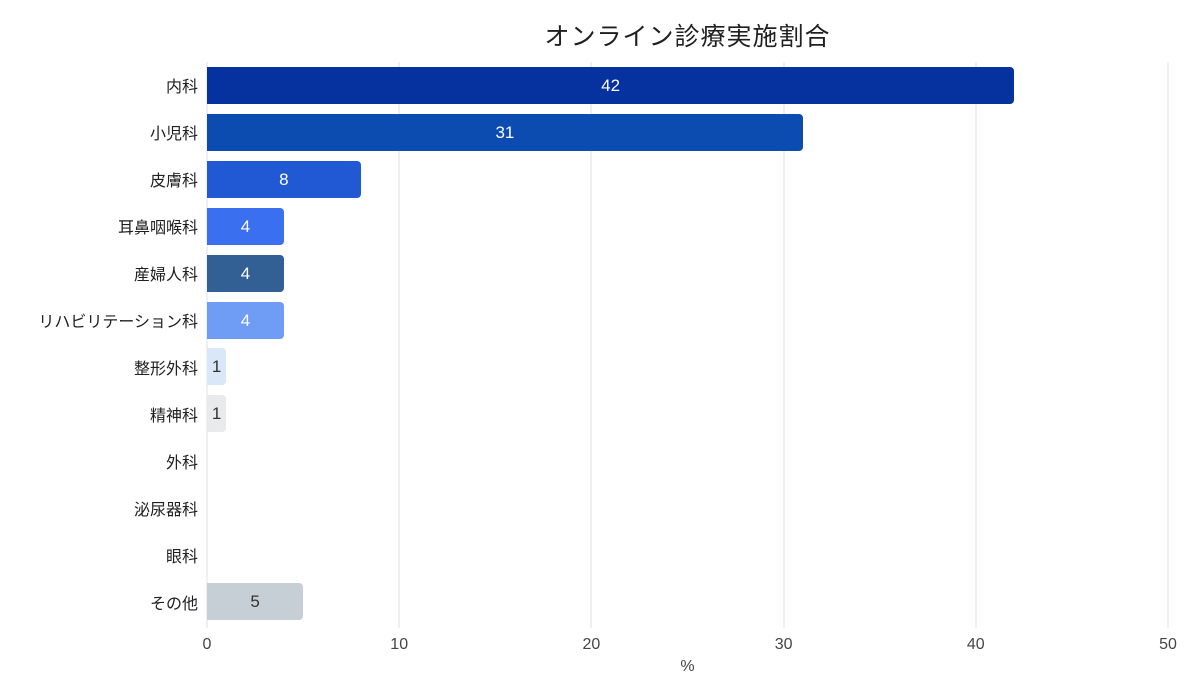  I want to click on value-label-5: 4, so click(245, 320).